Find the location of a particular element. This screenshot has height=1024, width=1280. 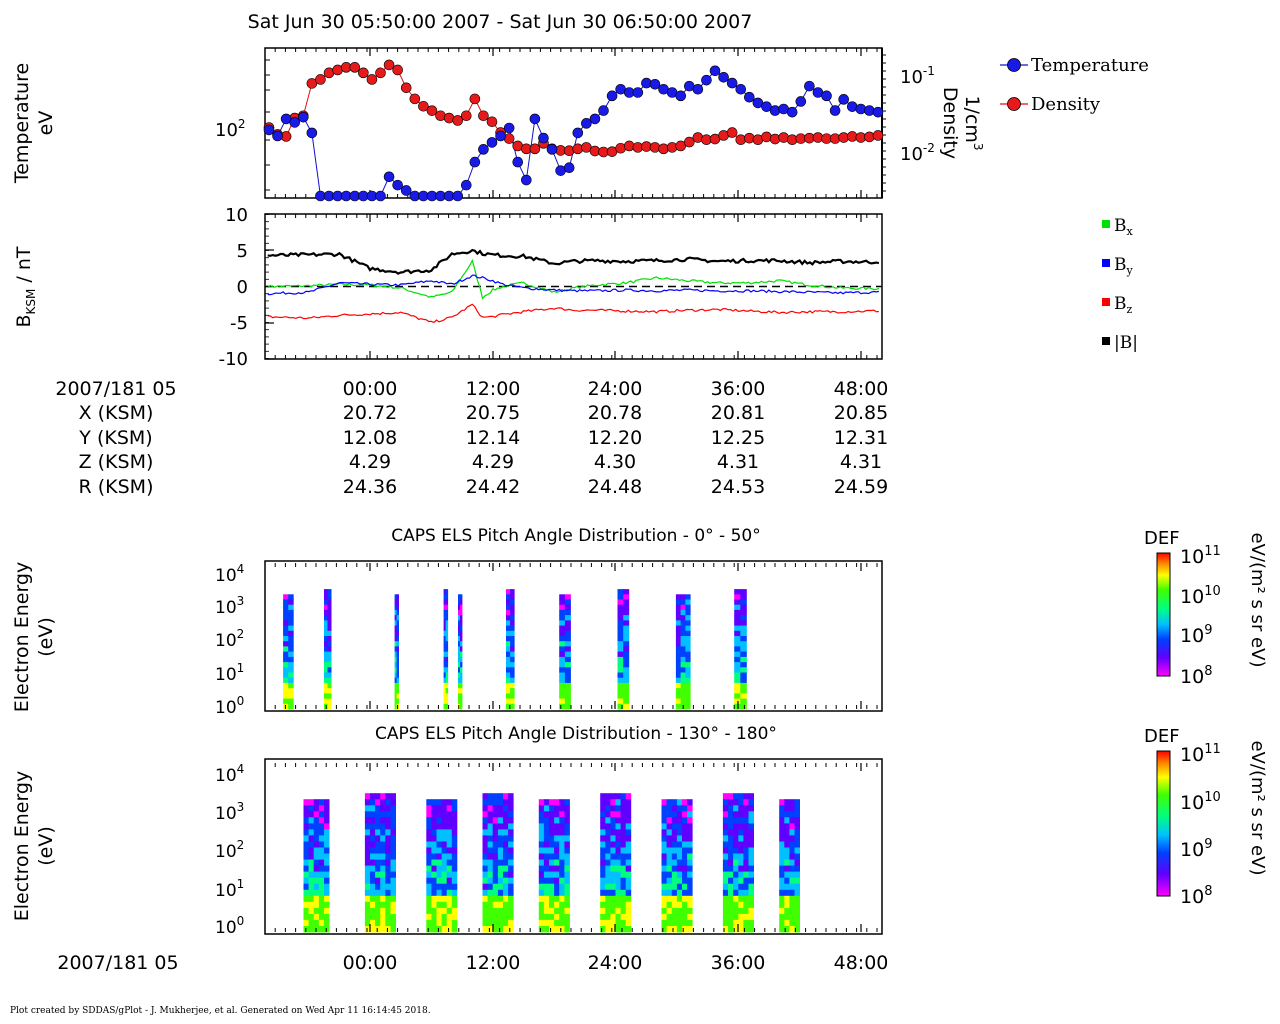

density-unit-base: 1/cm is located at coordinates (972, 118).